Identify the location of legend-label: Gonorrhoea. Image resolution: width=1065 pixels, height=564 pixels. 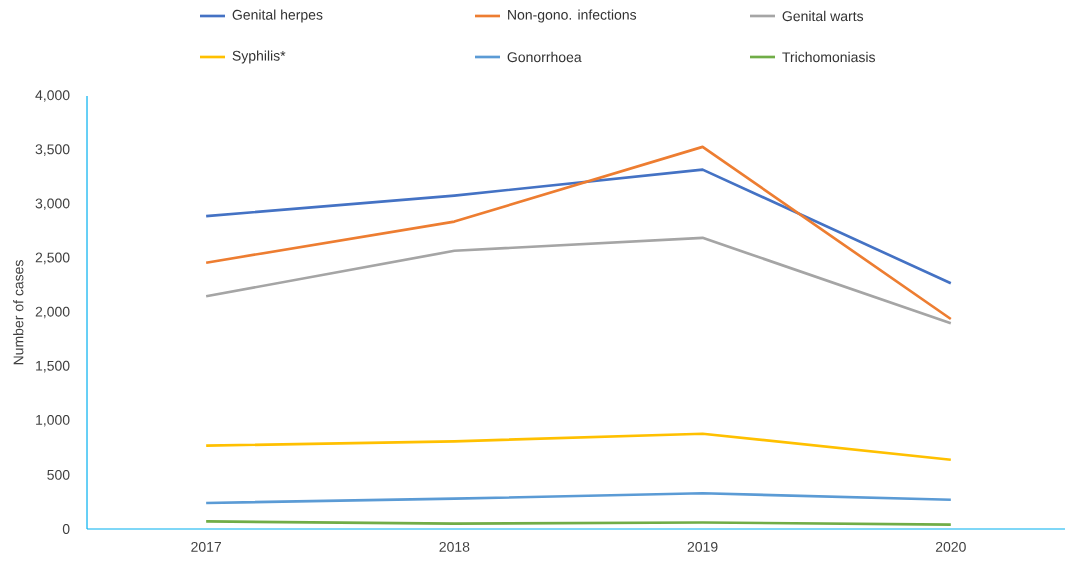
(544, 57).